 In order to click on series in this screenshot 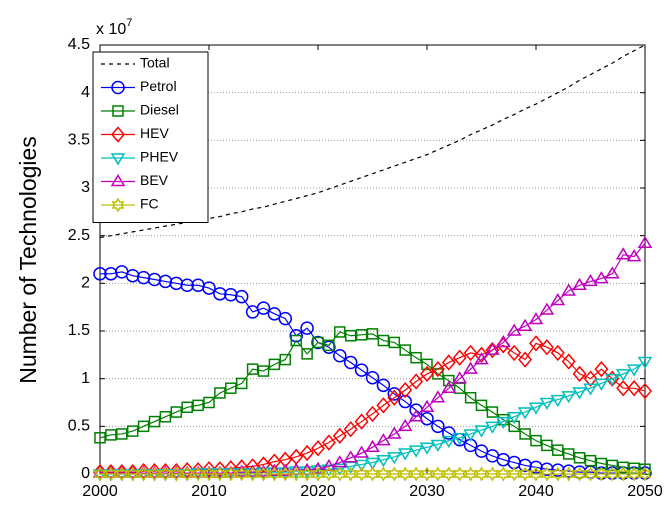, I will do `click(372, 474)`.